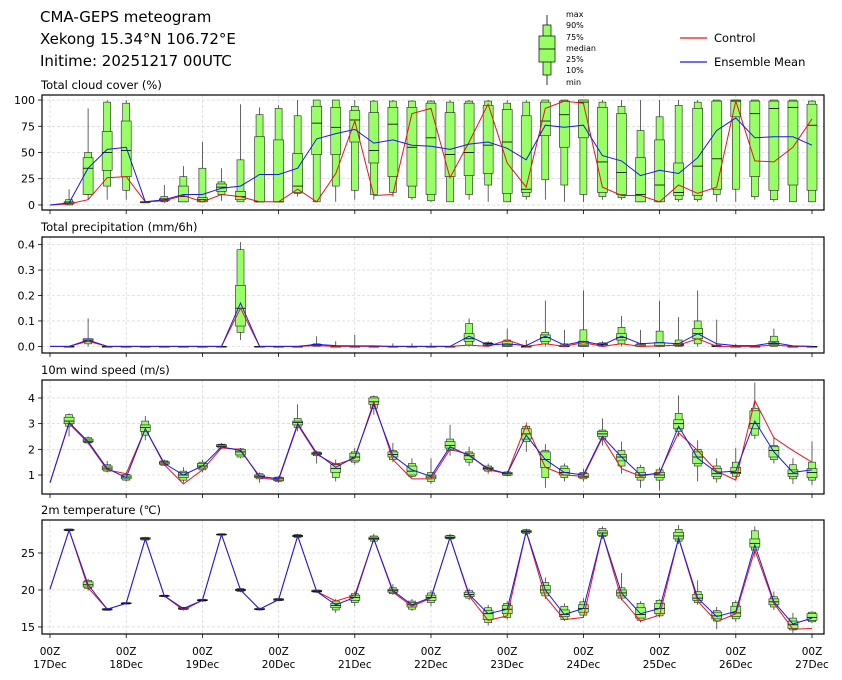  Describe the element at coordinates (136, 61) in the screenshot. I see `initime-label: Initime: 20251217 00UTC` at that location.